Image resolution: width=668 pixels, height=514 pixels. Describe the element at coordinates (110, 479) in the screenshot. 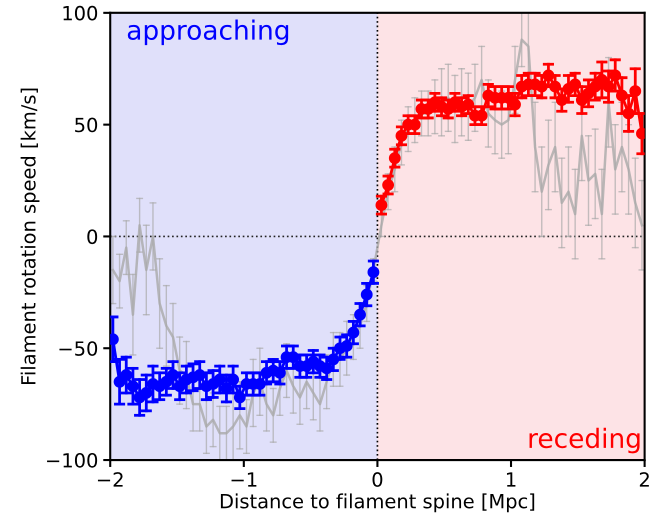

I see `x-tick-label: −2` at that location.